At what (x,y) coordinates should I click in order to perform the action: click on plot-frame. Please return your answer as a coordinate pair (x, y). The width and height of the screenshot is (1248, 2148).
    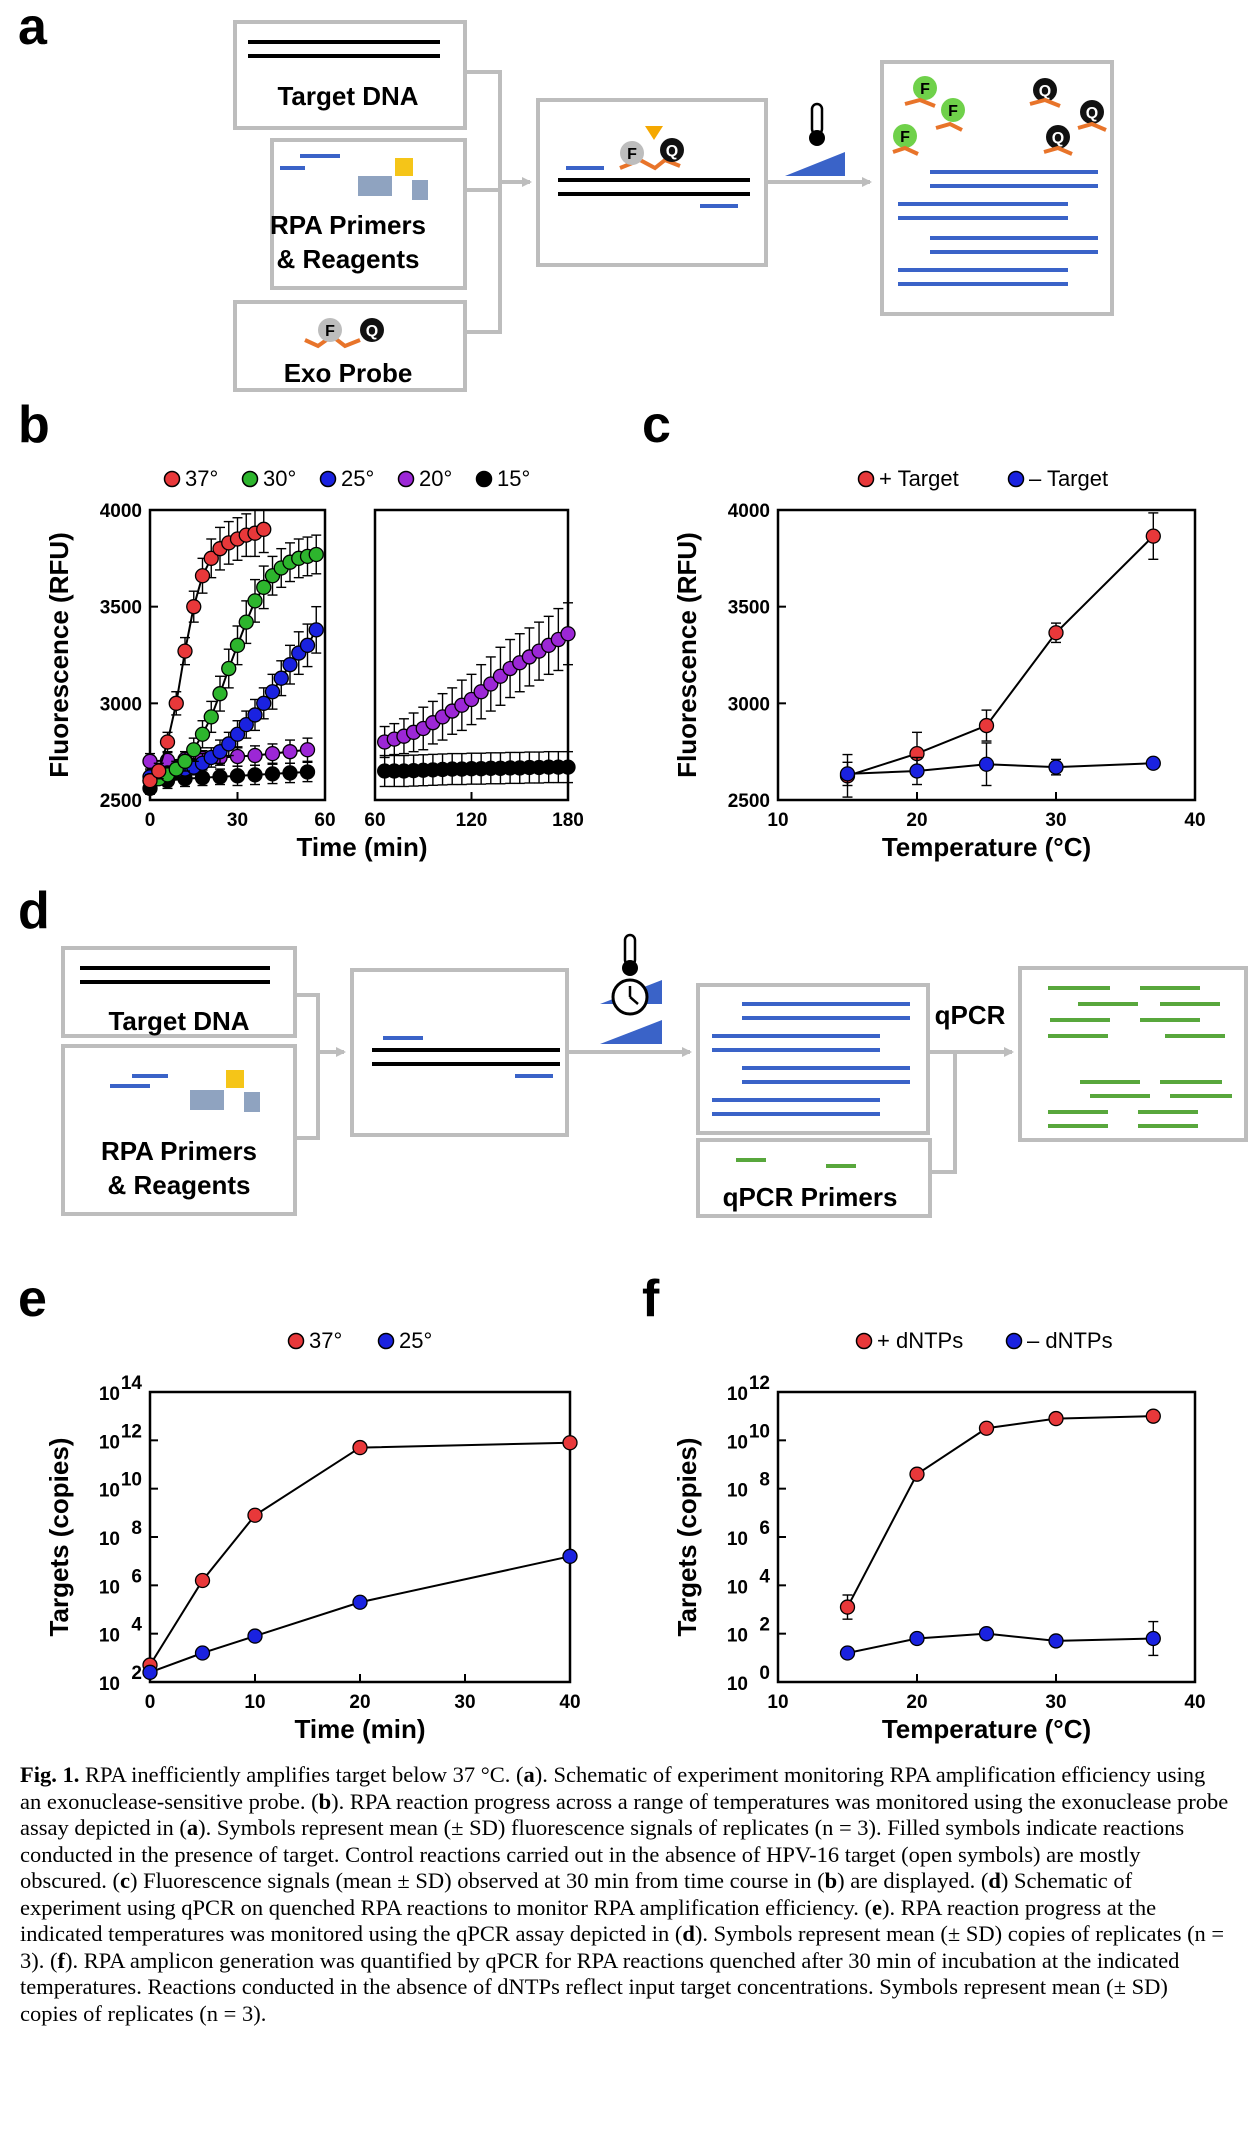
    Looking at the image, I should click on (360, 1537).